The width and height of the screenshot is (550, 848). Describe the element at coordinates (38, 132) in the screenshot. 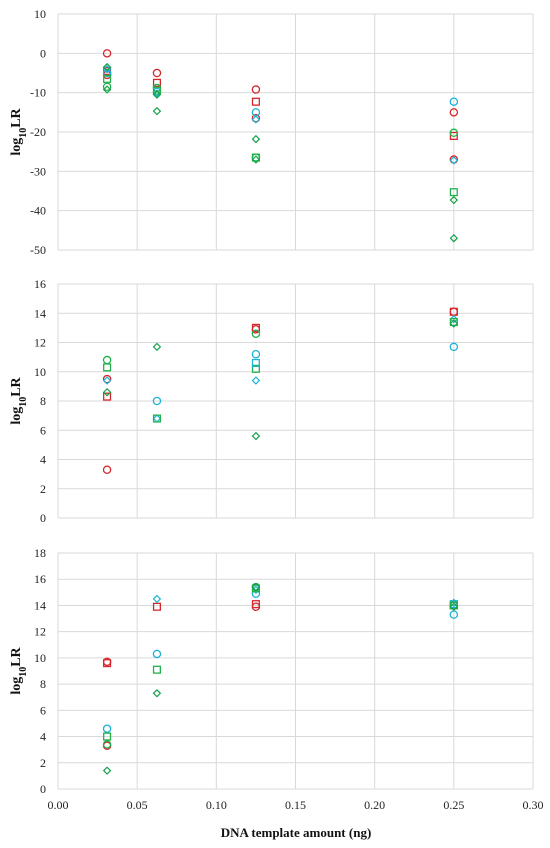

I see `y-tick-label: -20` at that location.